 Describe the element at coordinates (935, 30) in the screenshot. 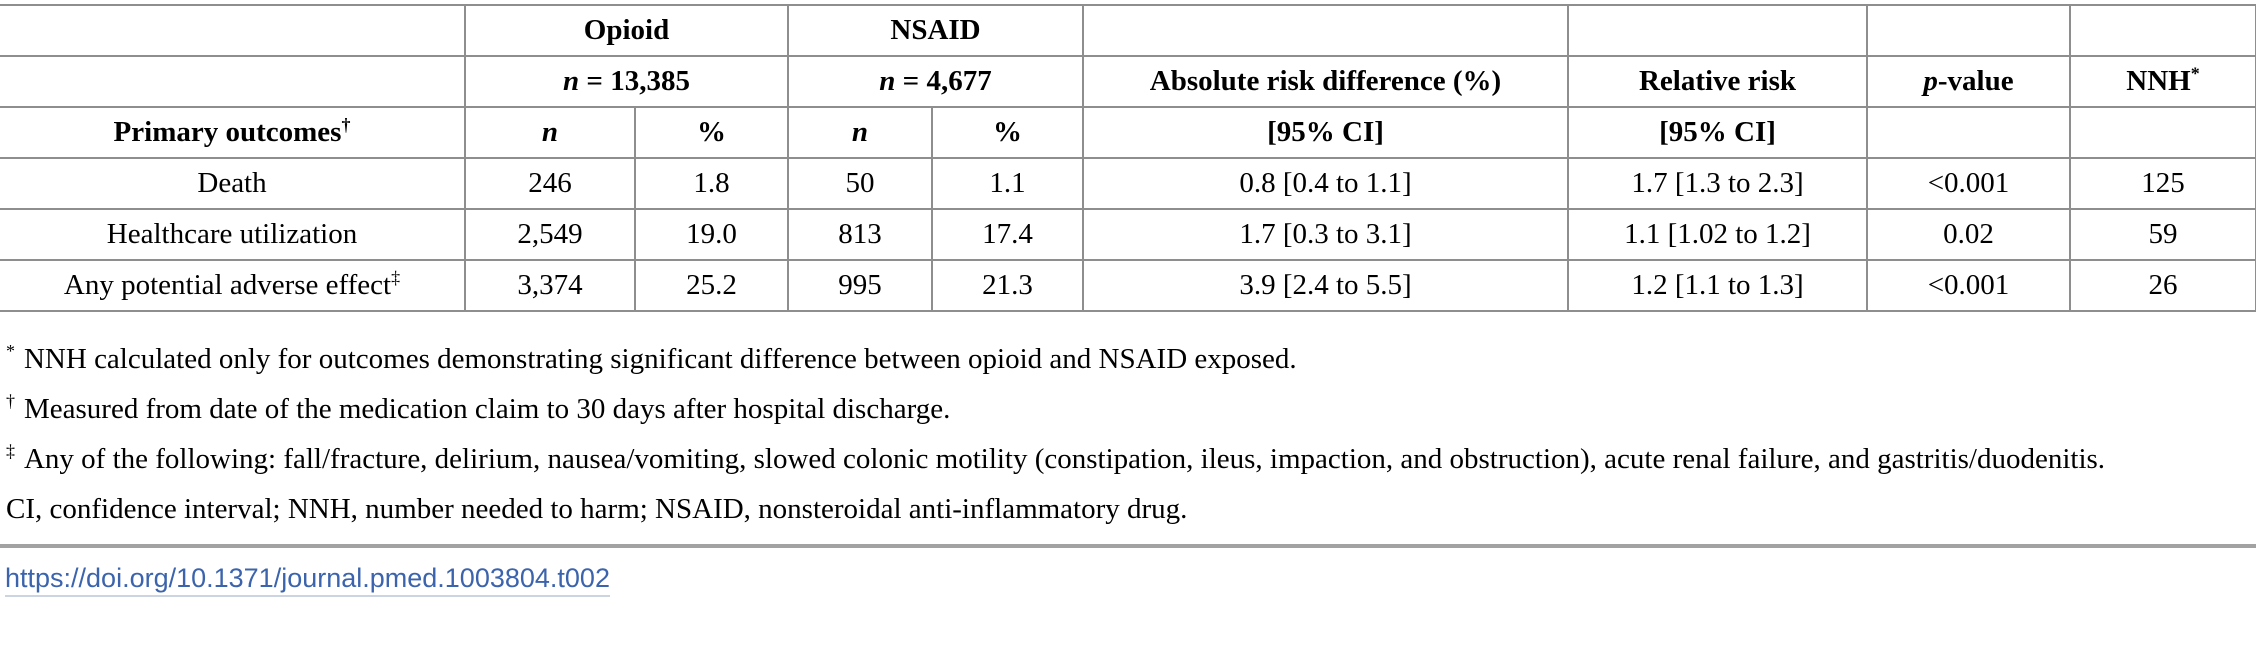

I see `col-group-nsaid: NSAID` at that location.